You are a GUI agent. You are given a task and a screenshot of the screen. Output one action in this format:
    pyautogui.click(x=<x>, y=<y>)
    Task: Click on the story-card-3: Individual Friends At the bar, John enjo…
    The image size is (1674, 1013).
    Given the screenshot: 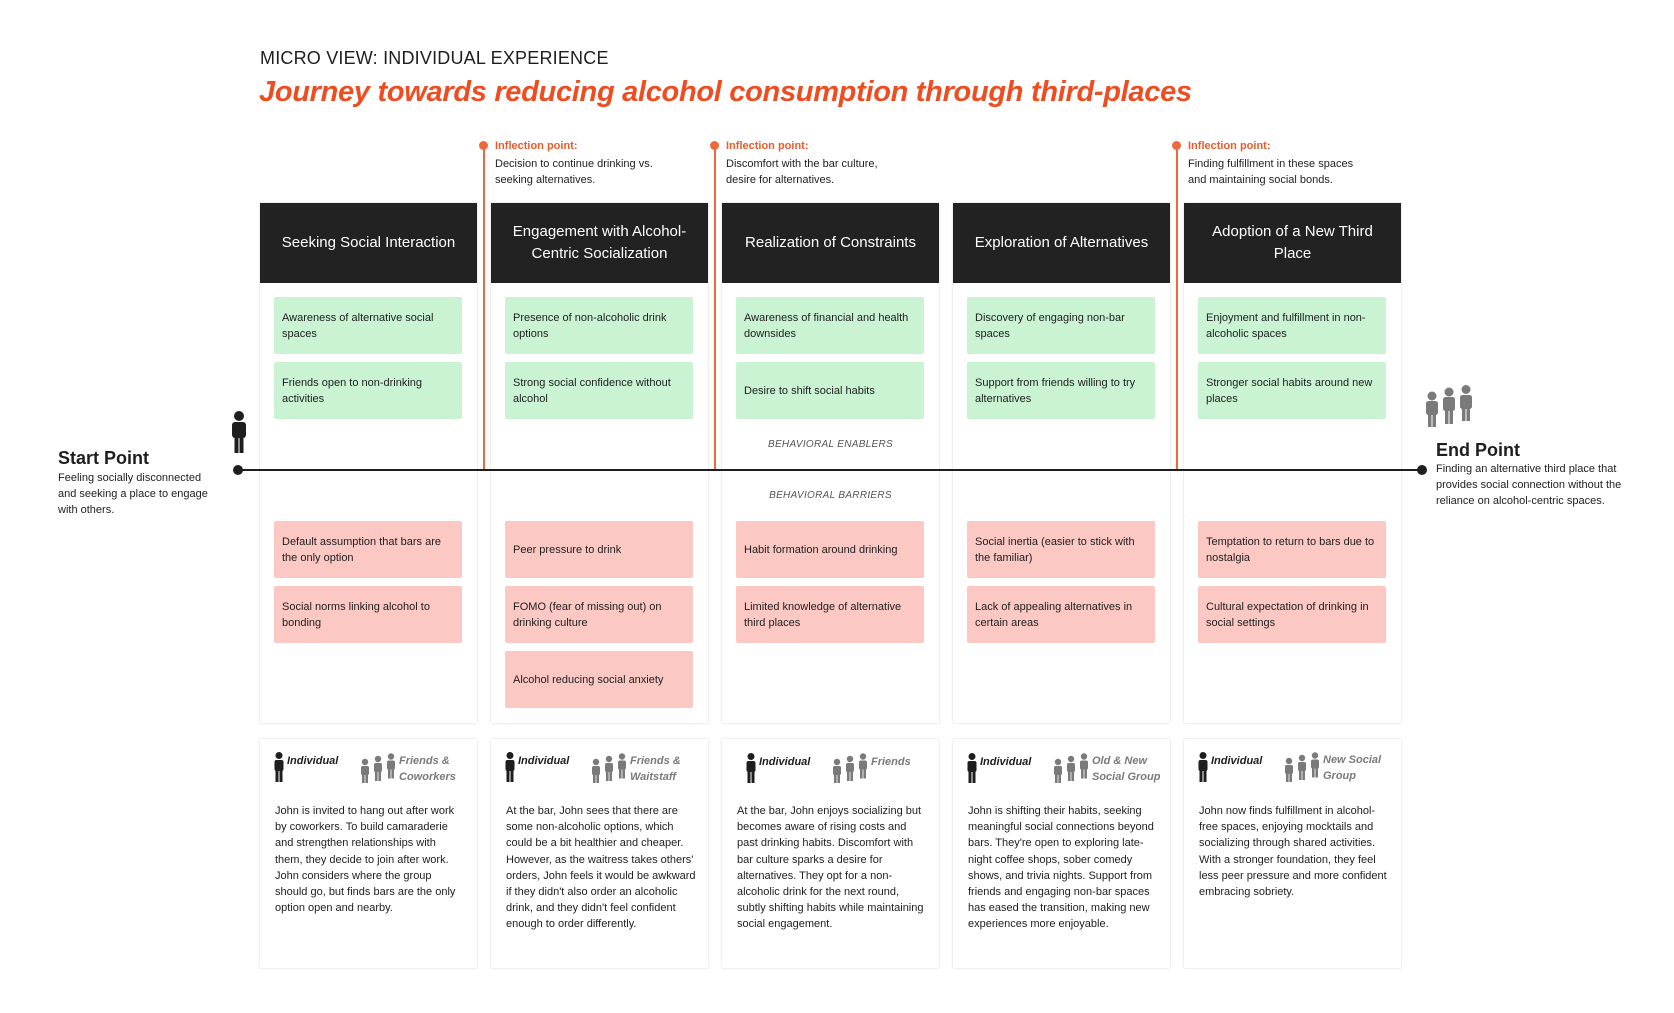 What is the action you would take?
    pyautogui.click(x=830, y=853)
    